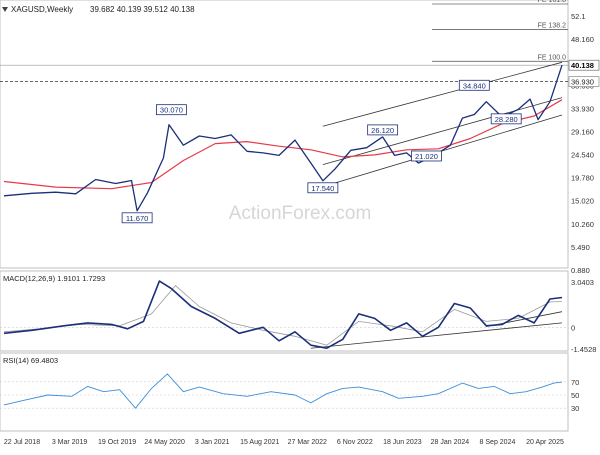 The height and width of the screenshot is (455, 600). Describe the element at coordinates (164, 442) in the screenshot. I see `x-tick-label: 24 May 2020` at that location.